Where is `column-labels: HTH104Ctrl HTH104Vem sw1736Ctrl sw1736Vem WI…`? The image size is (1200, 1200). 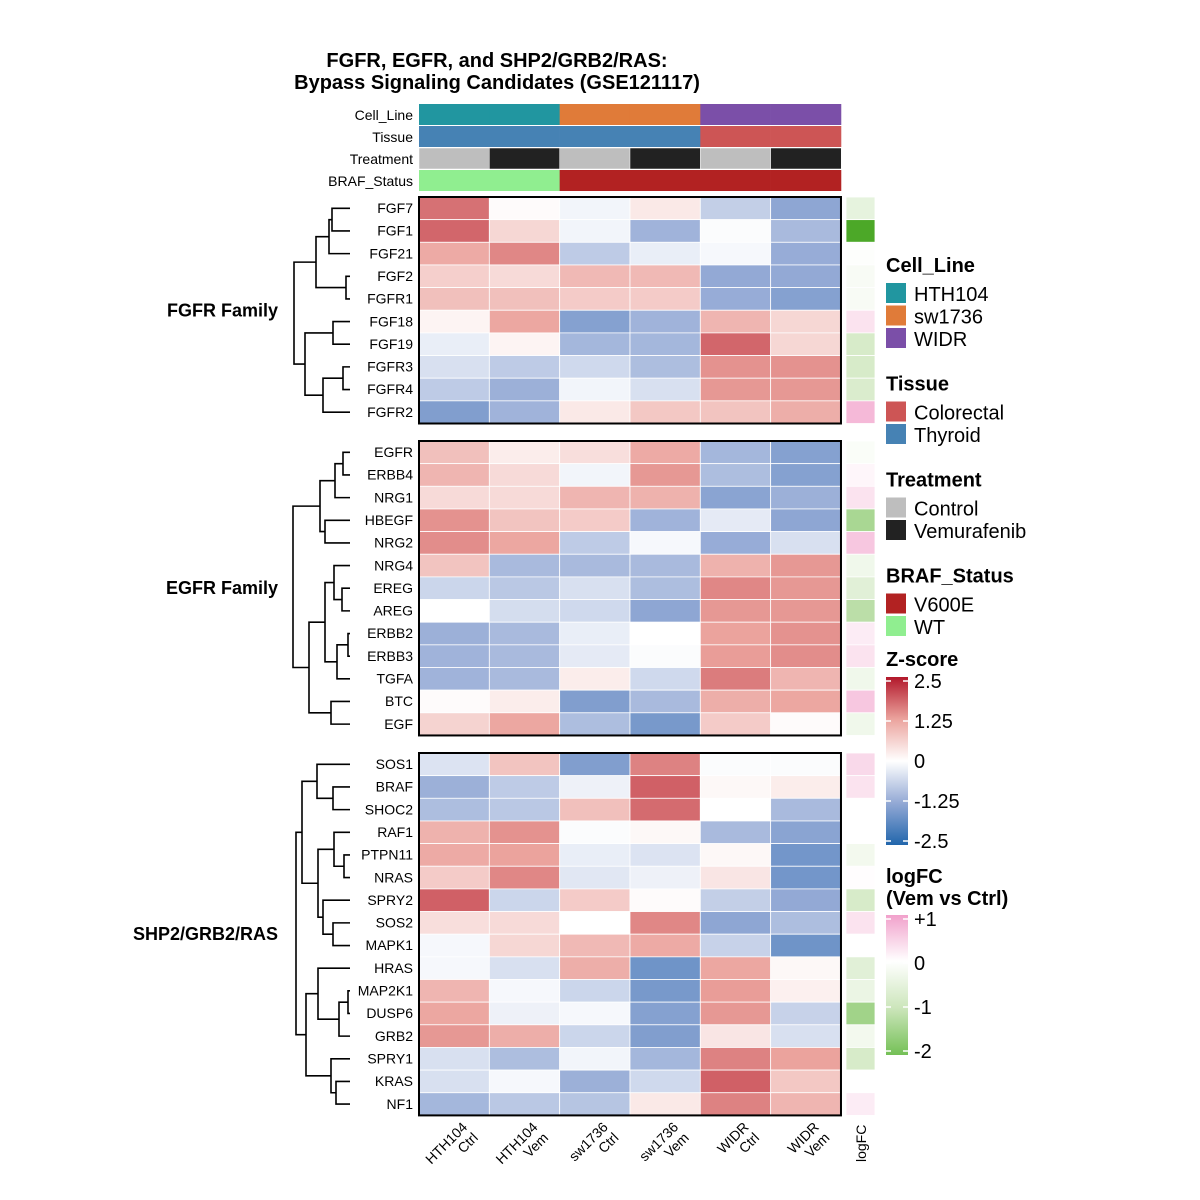 column-labels: HTH104Ctrl HTH104Vem sw1736Ctrl sw1736Vem WI… is located at coordinates (627, 1148).